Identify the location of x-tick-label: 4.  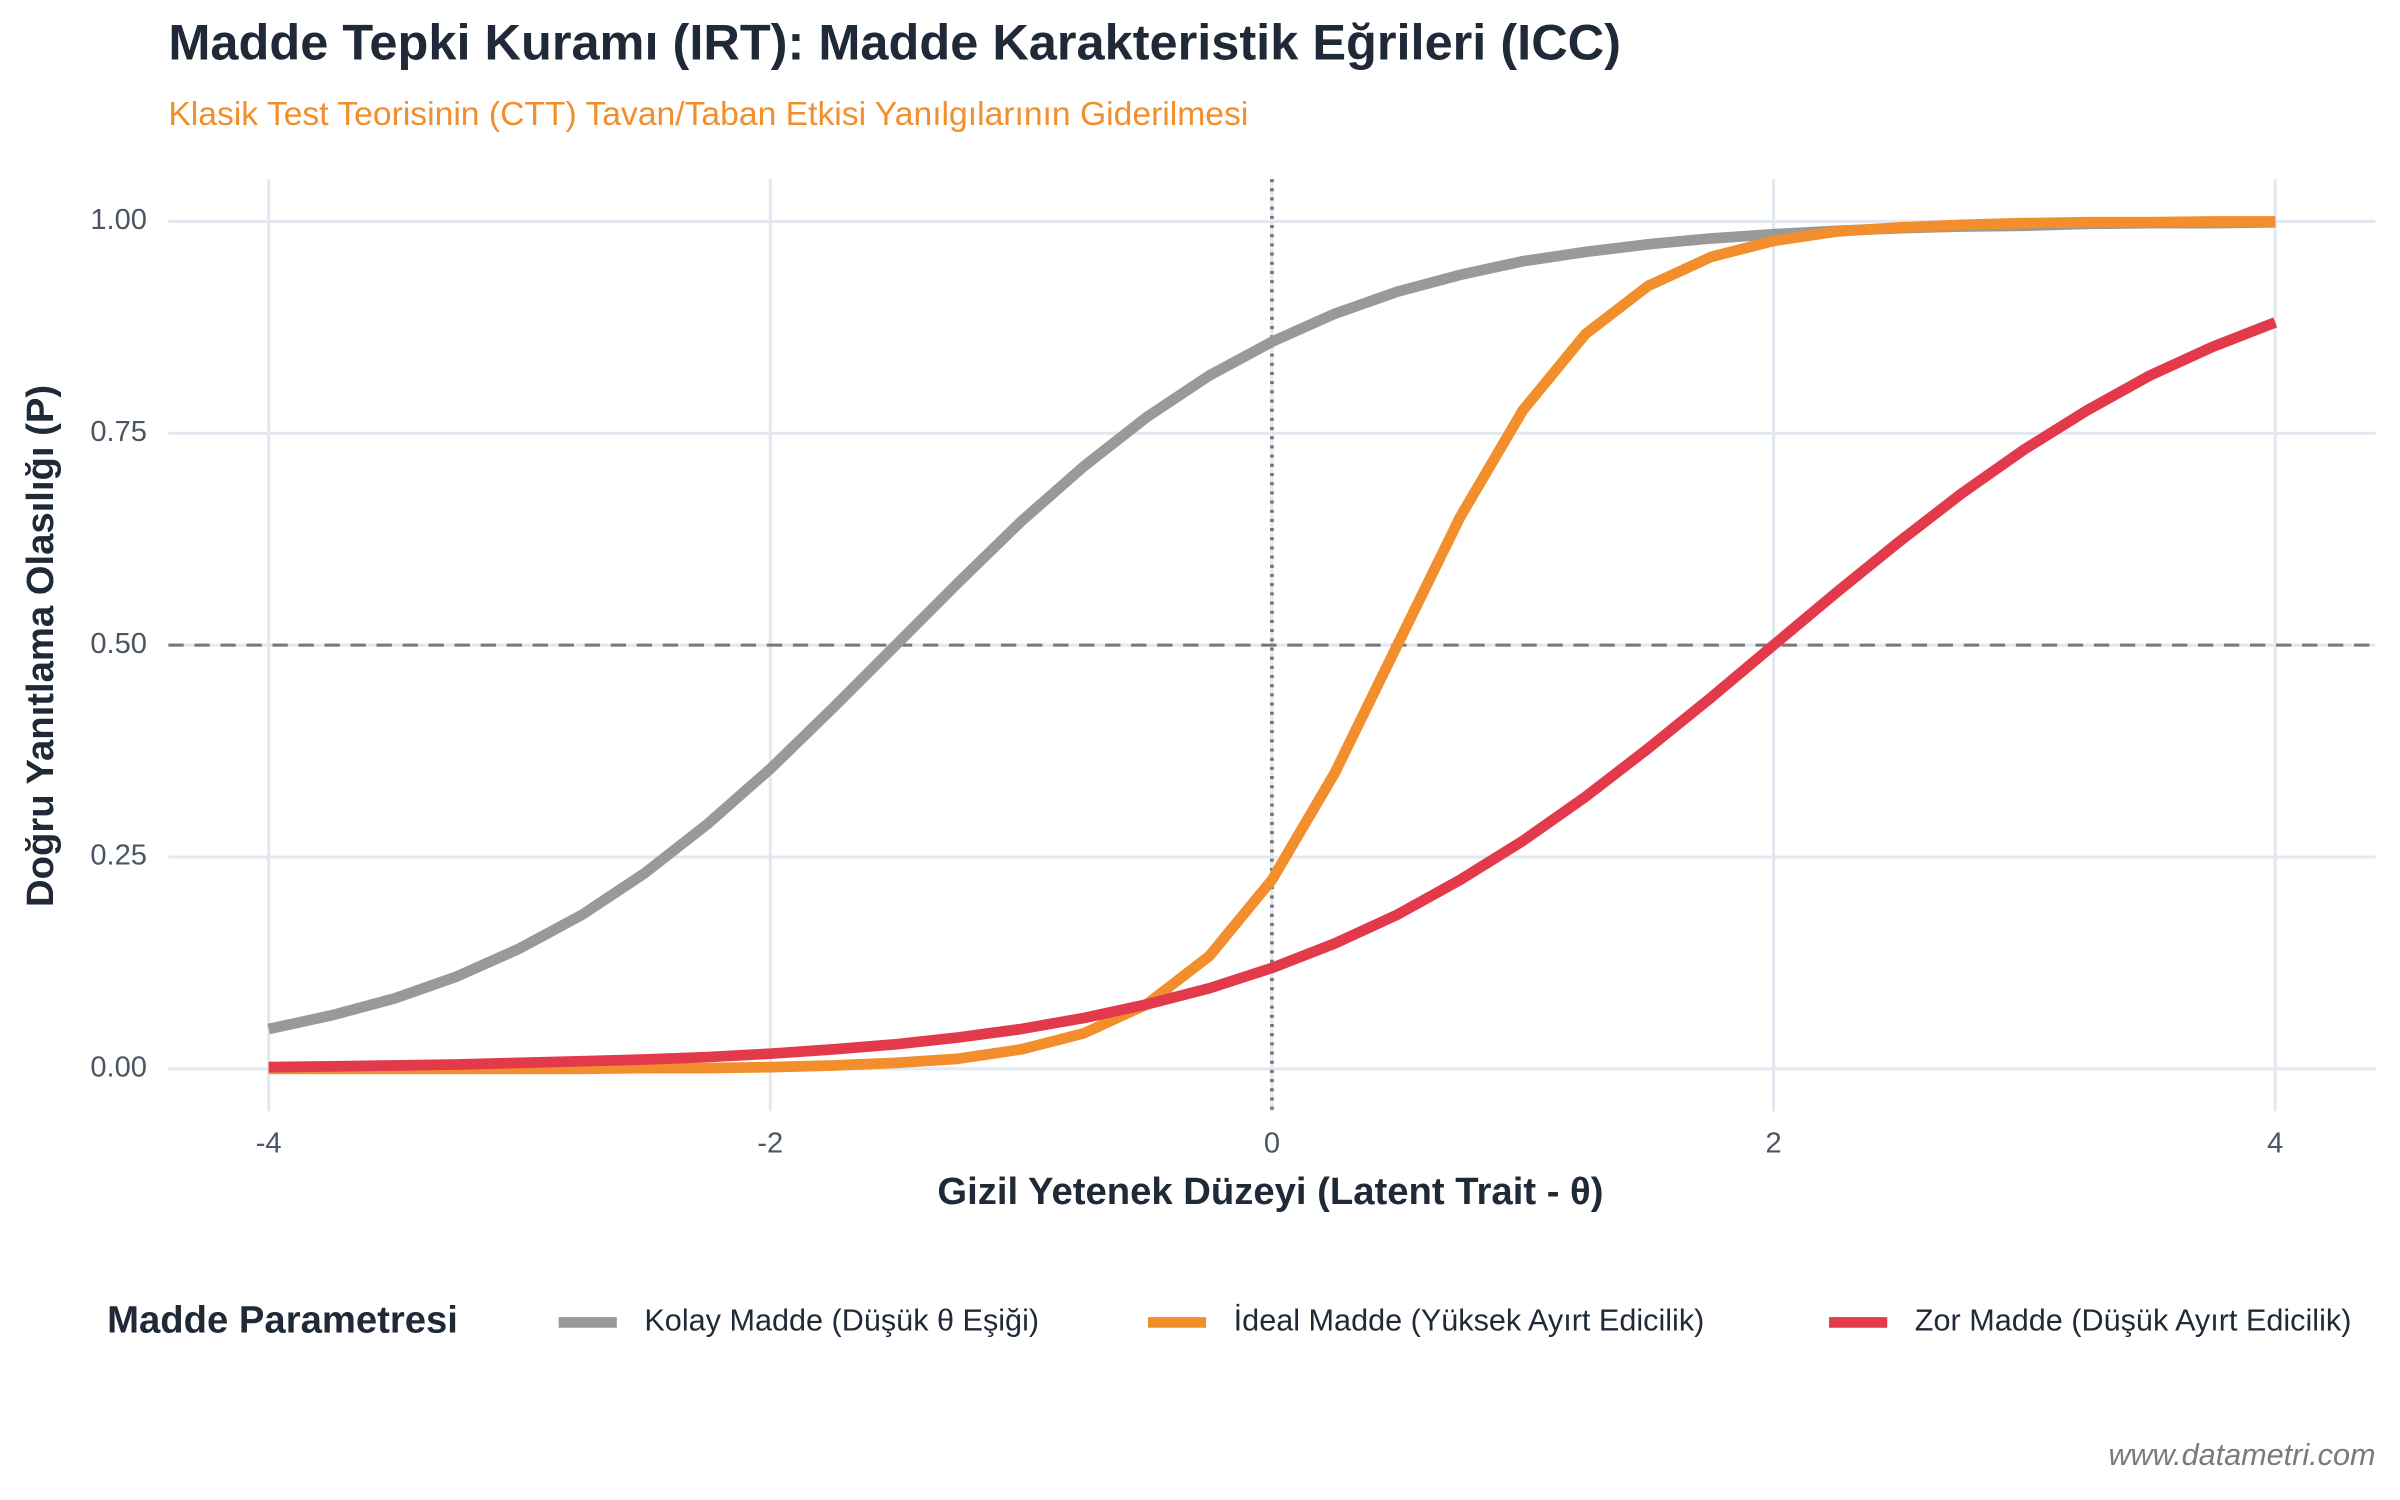
(2275, 1144).